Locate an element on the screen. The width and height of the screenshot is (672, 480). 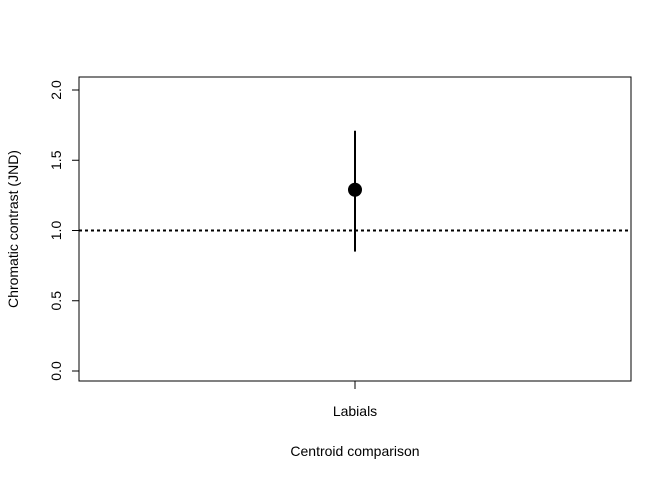
data-point is located at coordinates (355, 189).